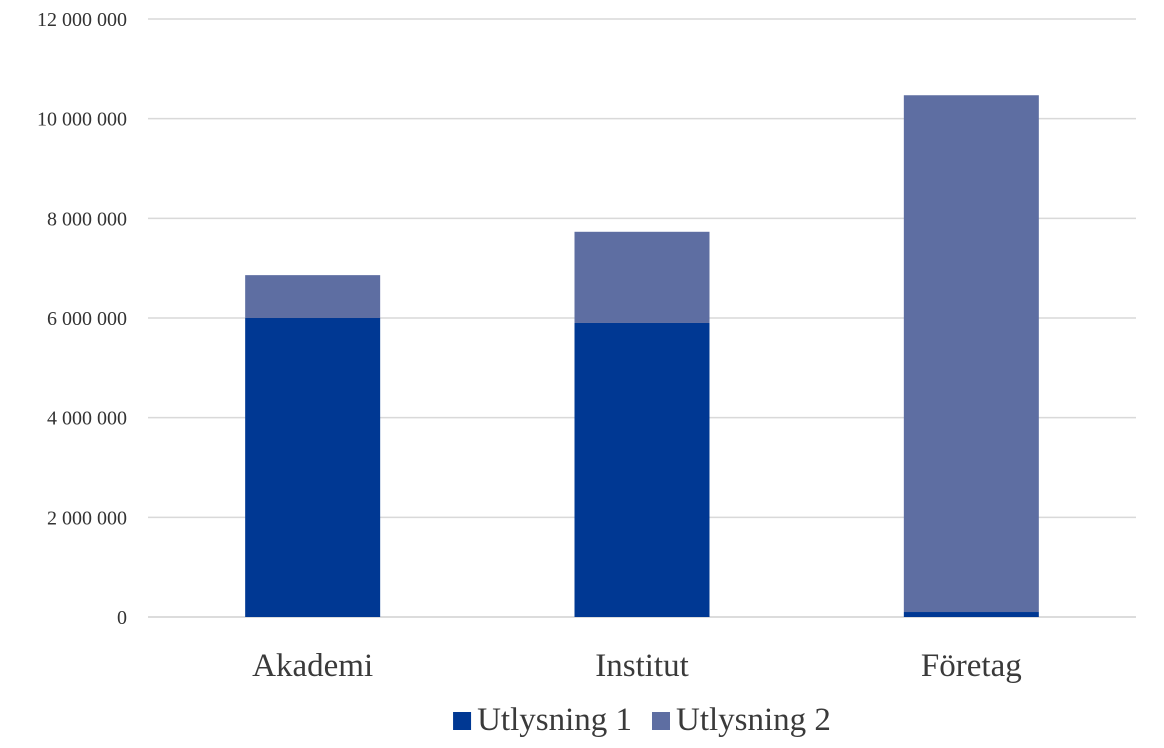 The image size is (1164, 748). What do you see at coordinates (642, 666) in the screenshot?
I see `x-category-label: Institut` at bounding box center [642, 666].